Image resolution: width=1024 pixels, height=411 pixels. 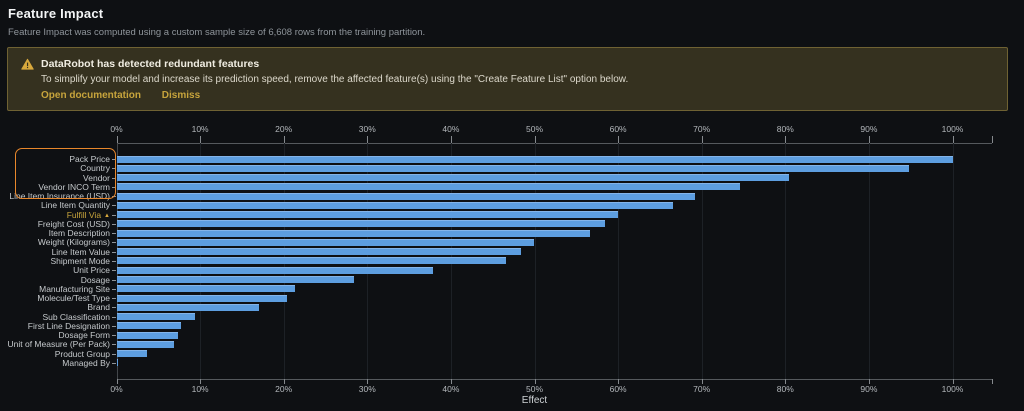 What do you see at coordinates (68, 325) in the screenshot?
I see `feature-label: First Line Designation` at bounding box center [68, 325].